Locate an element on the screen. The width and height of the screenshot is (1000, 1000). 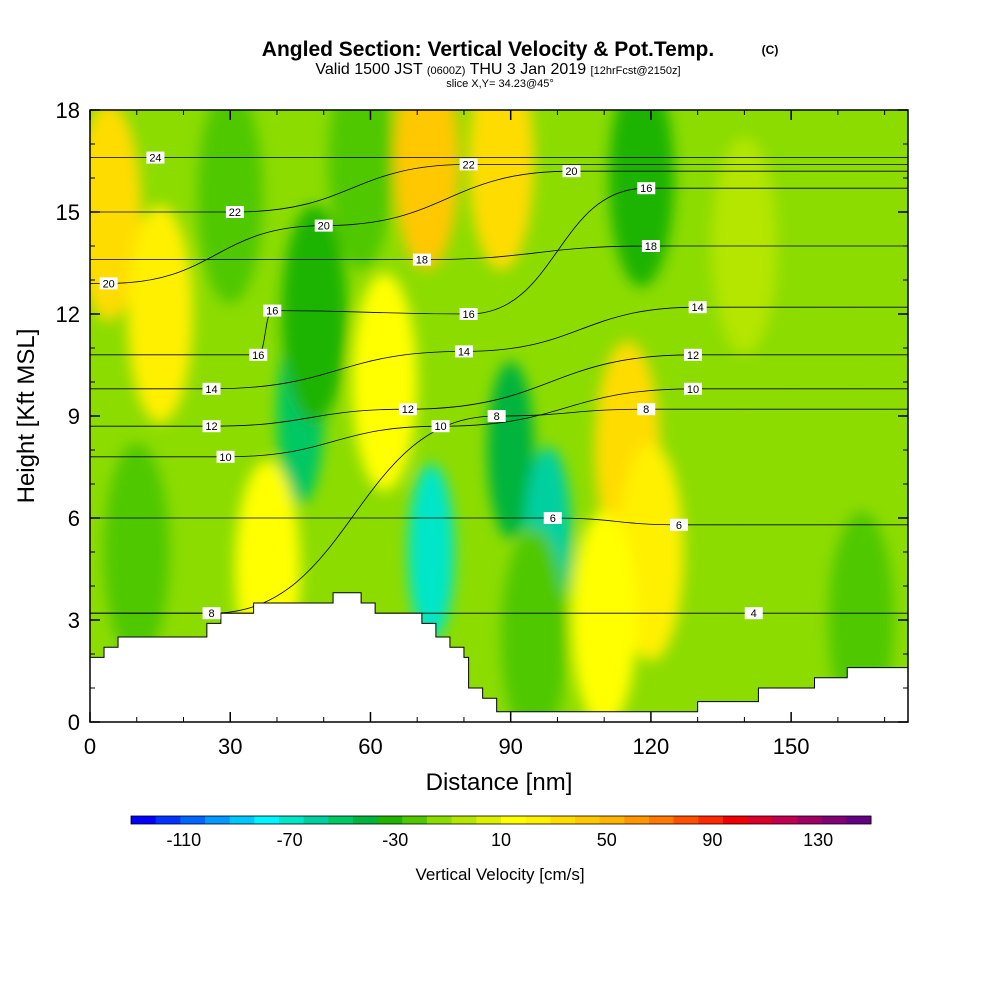
x-tick-label-90: 90 is located at coordinates (510, 746).